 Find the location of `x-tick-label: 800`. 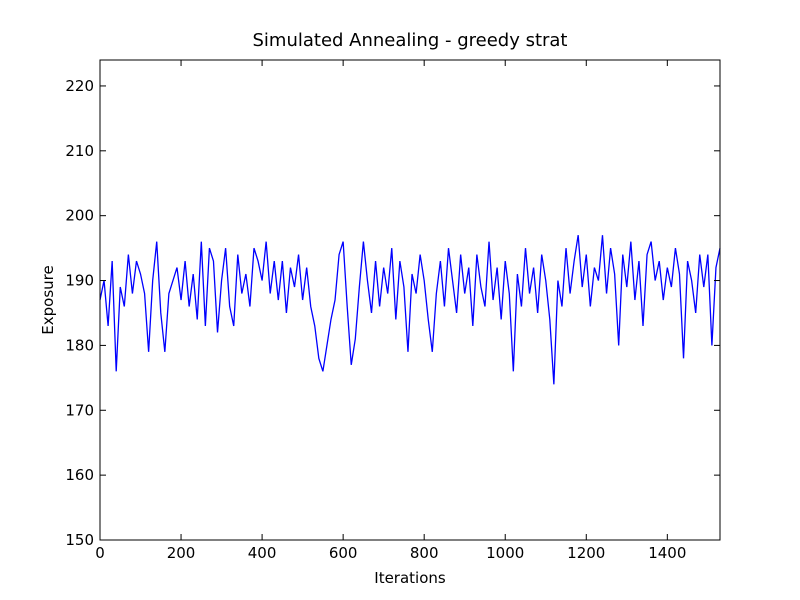

x-tick-label: 800 is located at coordinates (424, 553).